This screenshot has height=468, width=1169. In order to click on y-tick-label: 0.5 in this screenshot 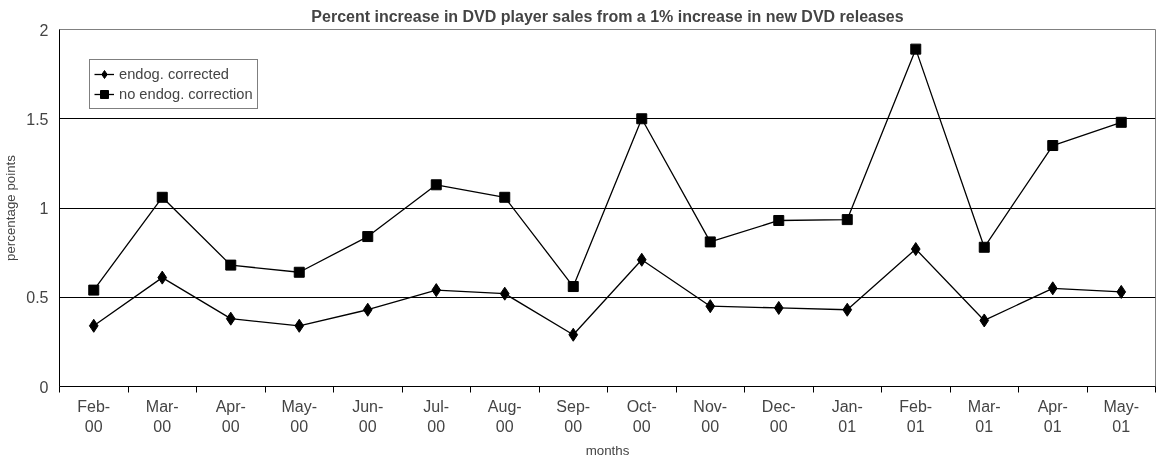, I will do `click(37, 298)`.